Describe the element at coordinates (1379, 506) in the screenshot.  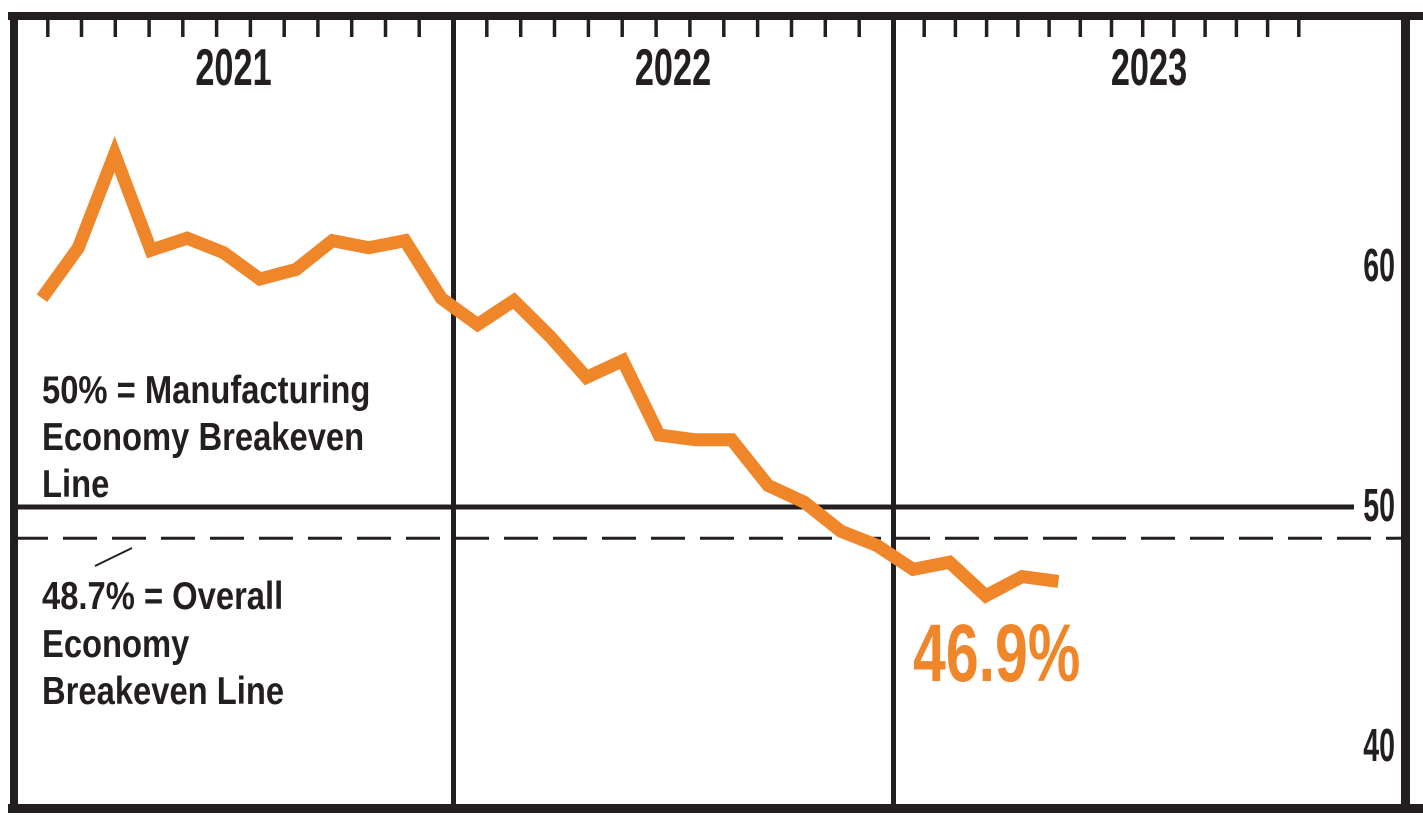
I see `y-axis-label: 50` at that location.